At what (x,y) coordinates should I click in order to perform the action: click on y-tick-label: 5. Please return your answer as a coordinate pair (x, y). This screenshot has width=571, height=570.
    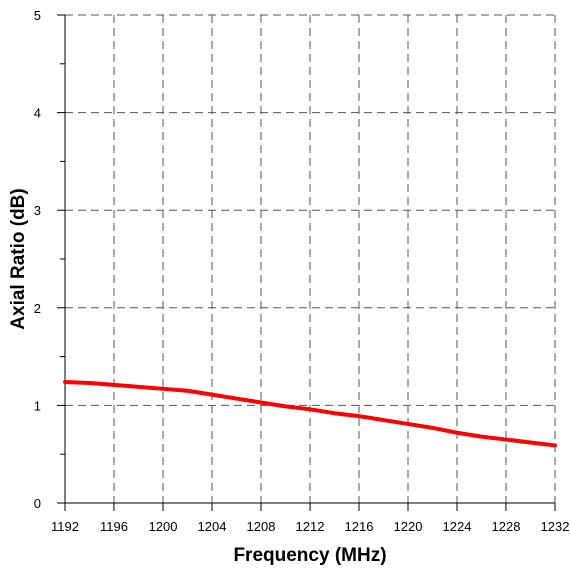
    Looking at the image, I should click on (37, 15).